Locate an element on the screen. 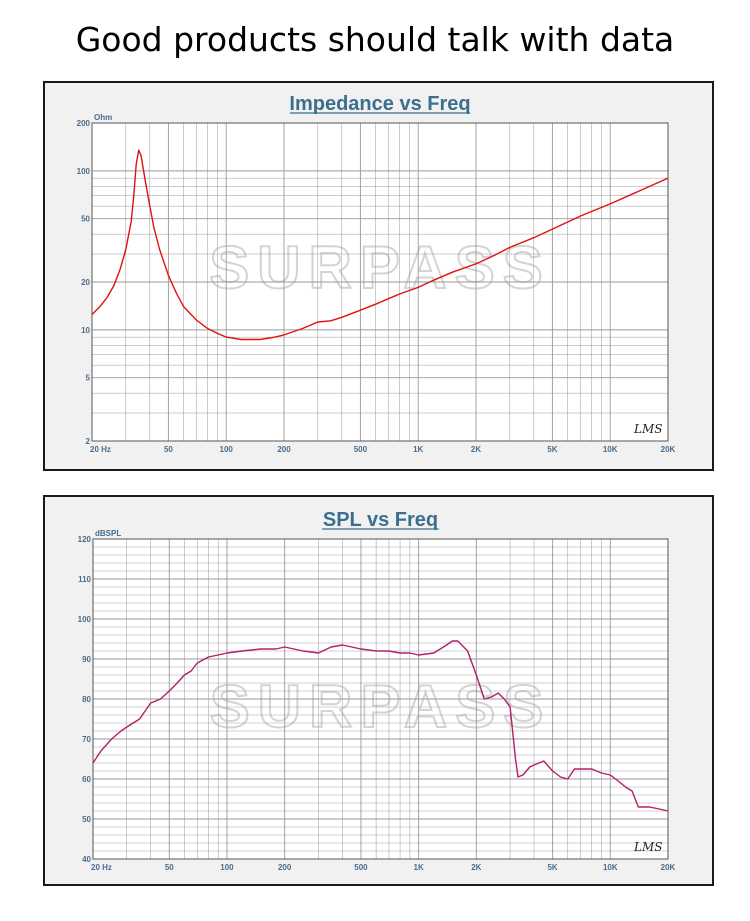  chart1-y-tick-label: 20 is located at coordinates (85, 282).